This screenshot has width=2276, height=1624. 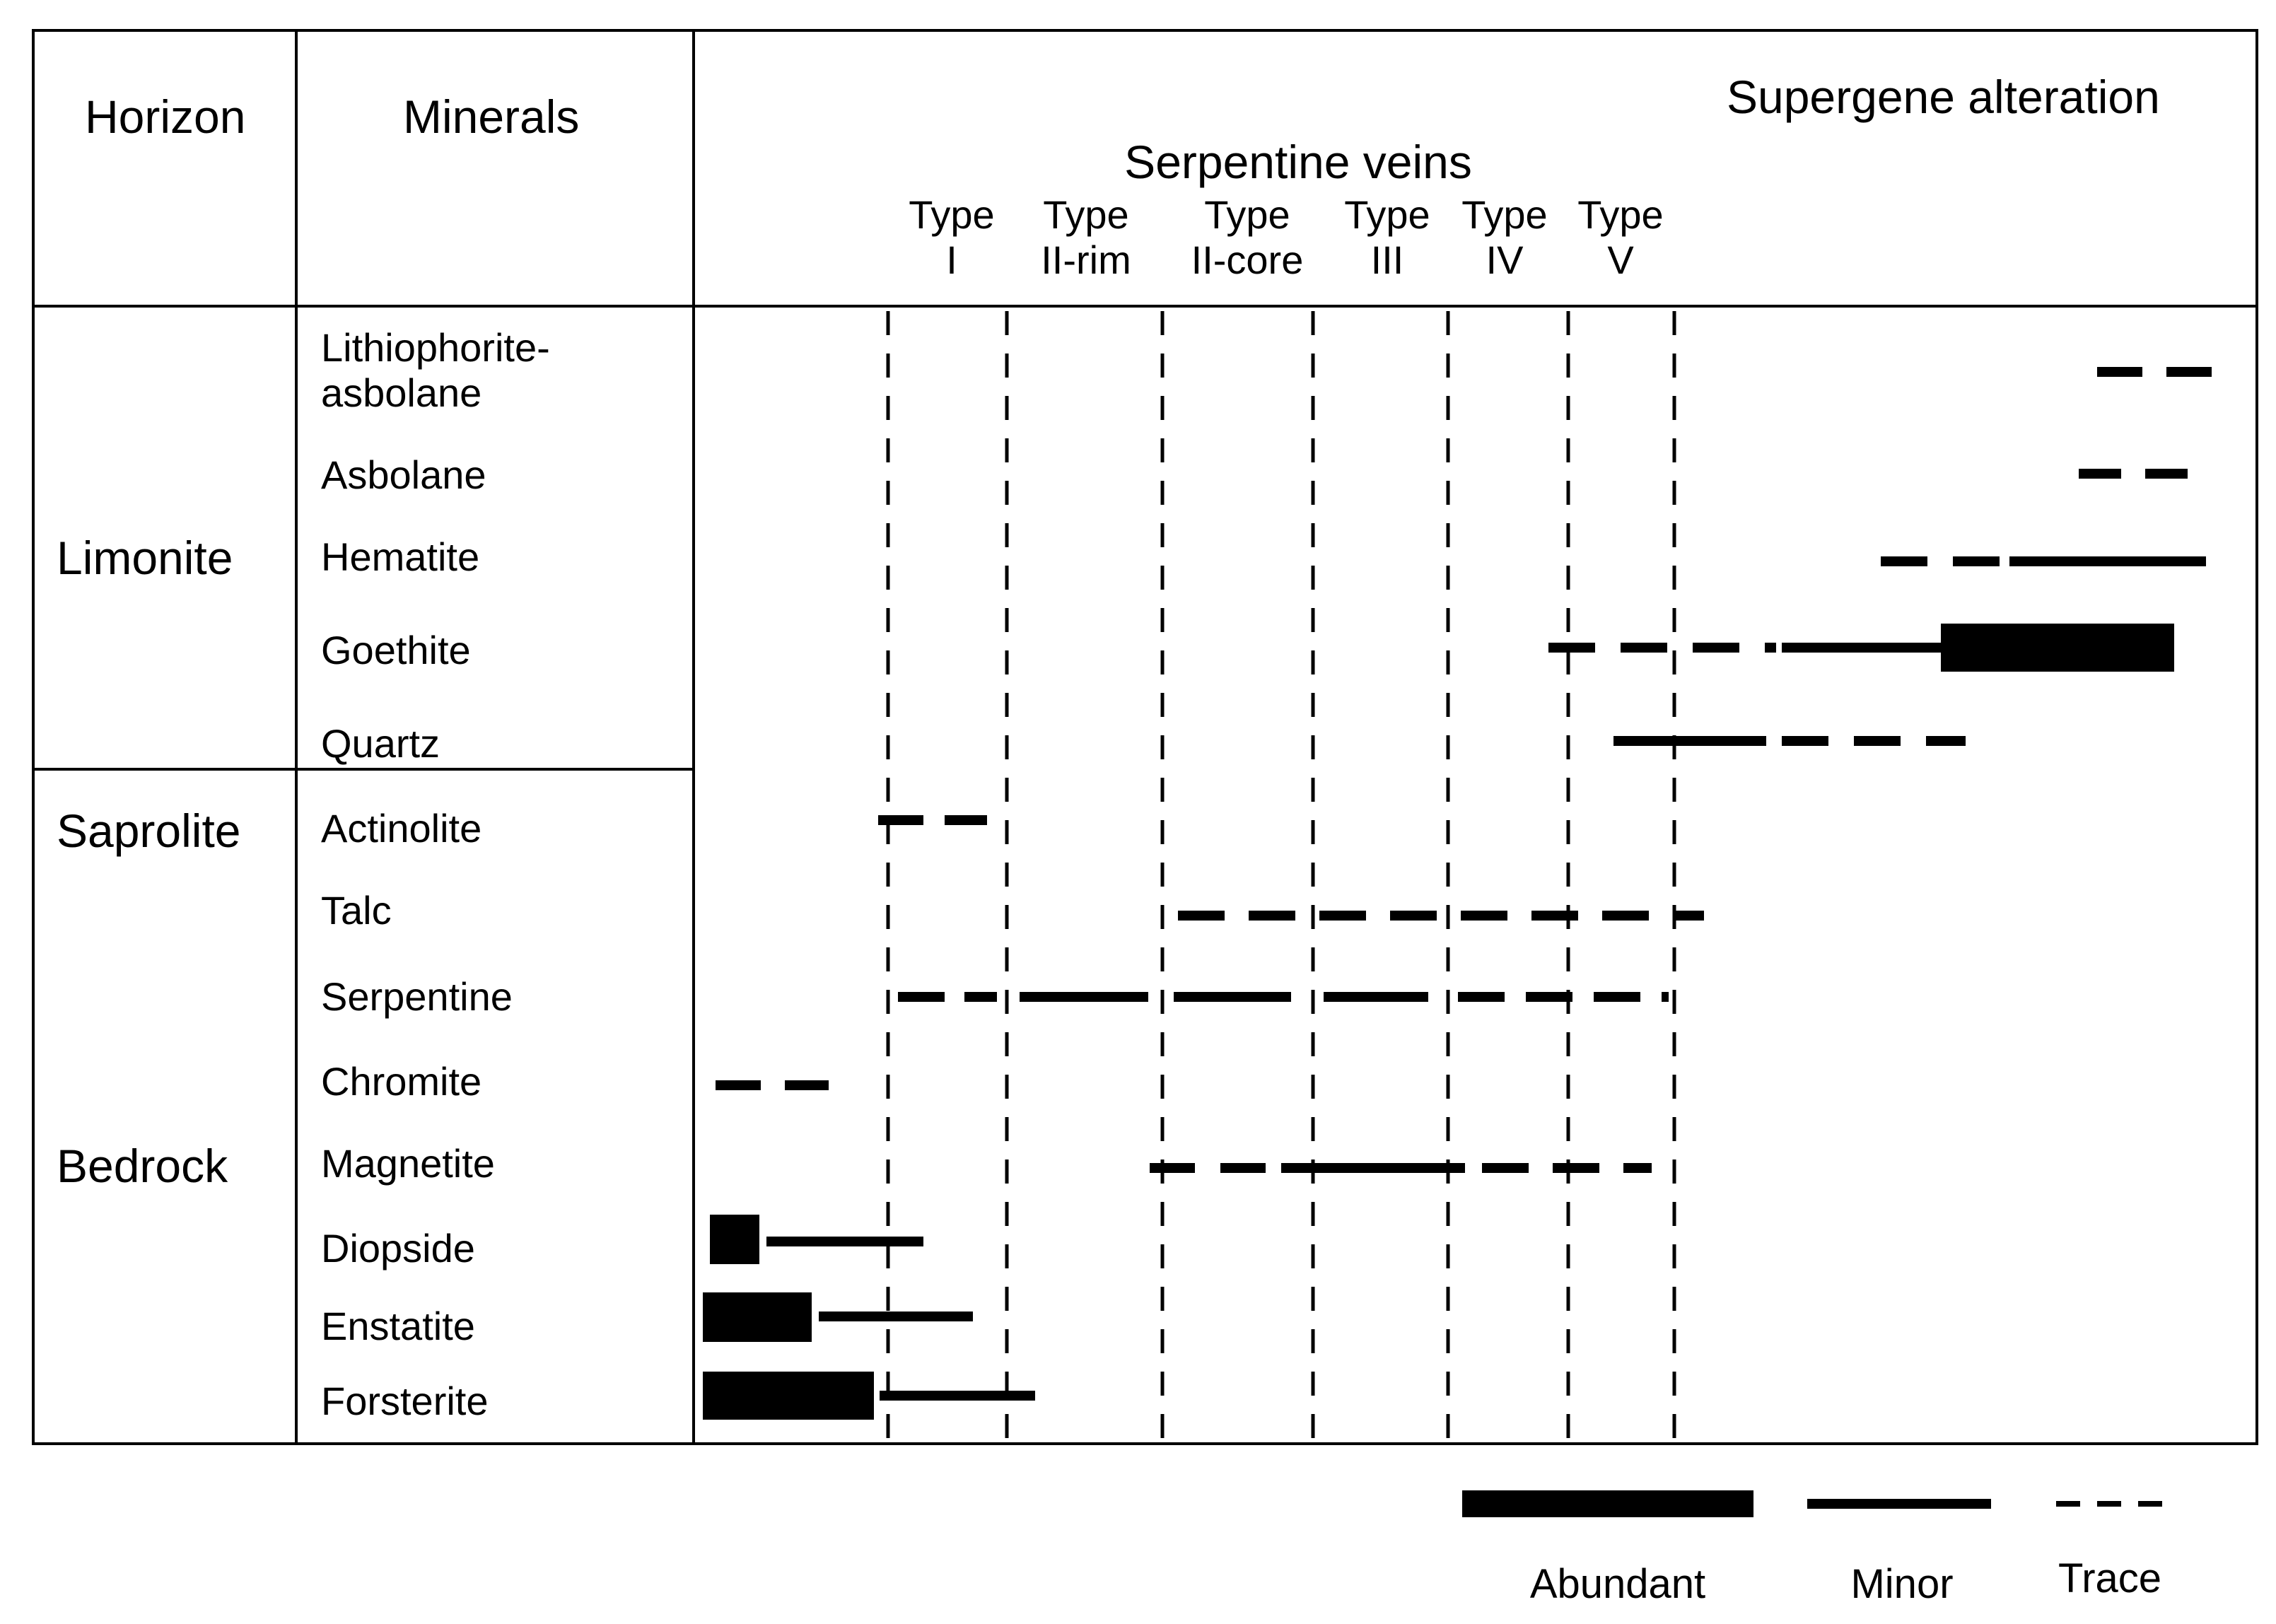 What do you see at coordinates (145, 558) in the screenshot?
I see `horizon-limonite: Limonite` at bounding box center [145, 558].